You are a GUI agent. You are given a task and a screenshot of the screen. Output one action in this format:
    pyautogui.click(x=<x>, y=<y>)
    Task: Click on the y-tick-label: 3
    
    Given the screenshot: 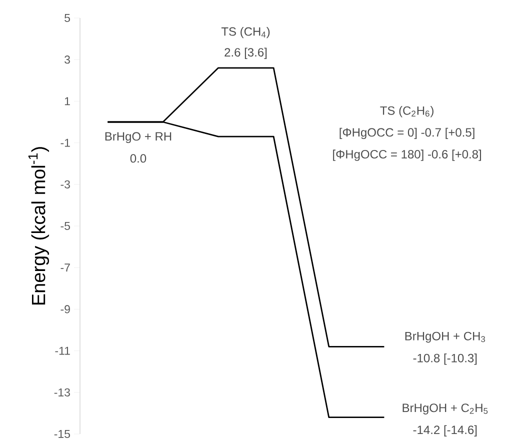 What is the action you would take?
    pyautogui.click(x=67, y=60)
    